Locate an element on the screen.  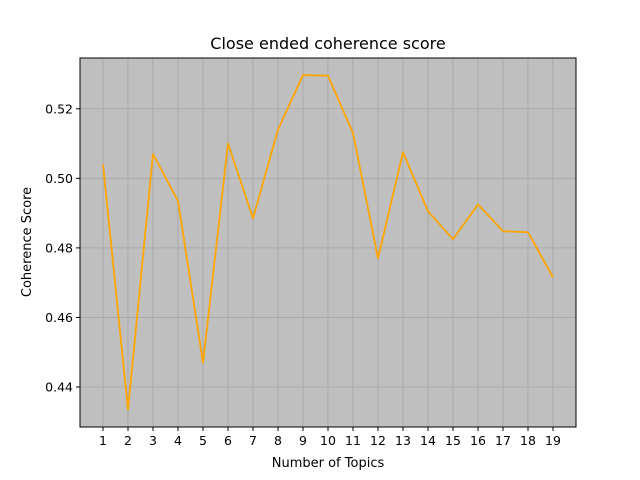
x-tick-label: 11 is located at coordinates (353, 440).